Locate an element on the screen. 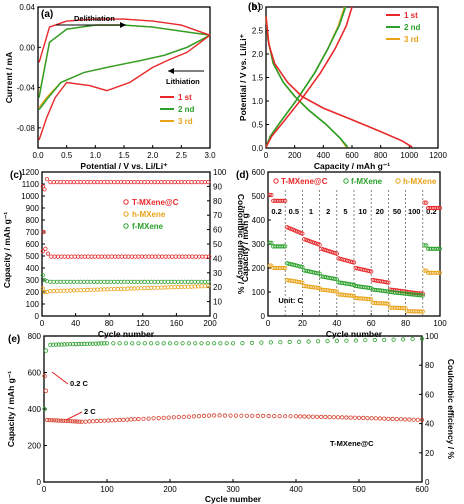 Image resolution: width=464 pixels, height=504 pixels. x-tick-label: 0.5 is located at coordinates (67, 155).